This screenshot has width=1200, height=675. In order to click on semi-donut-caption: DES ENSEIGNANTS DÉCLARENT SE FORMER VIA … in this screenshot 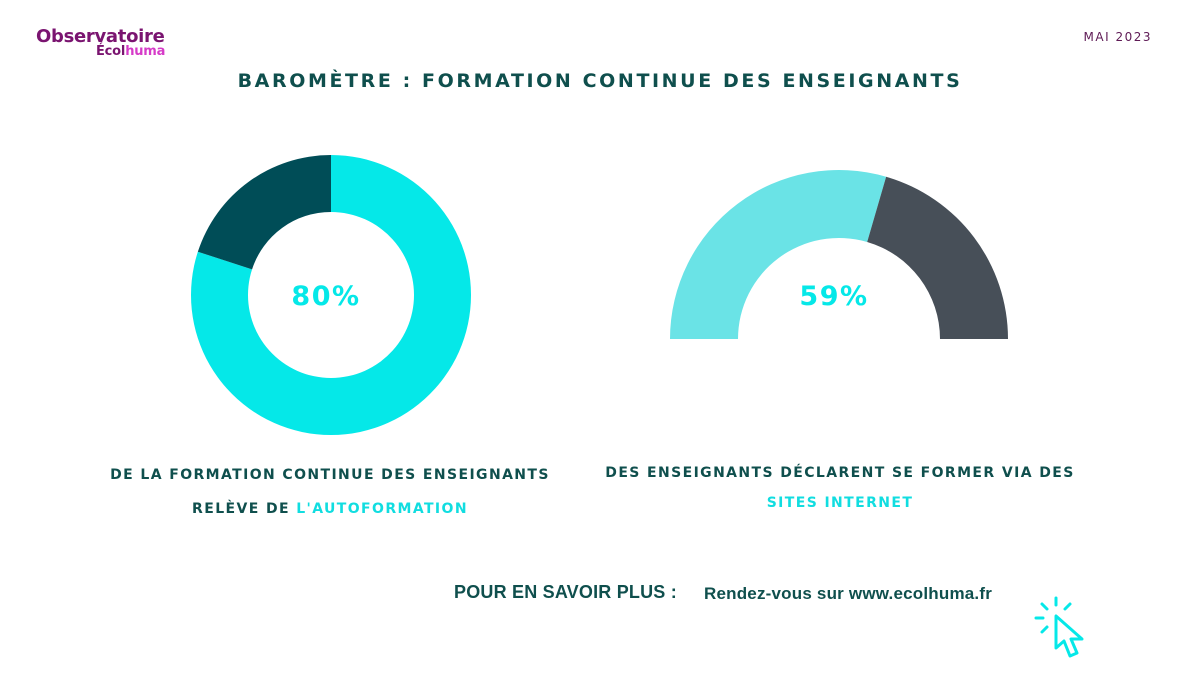, I will do `click(840, 488)`.